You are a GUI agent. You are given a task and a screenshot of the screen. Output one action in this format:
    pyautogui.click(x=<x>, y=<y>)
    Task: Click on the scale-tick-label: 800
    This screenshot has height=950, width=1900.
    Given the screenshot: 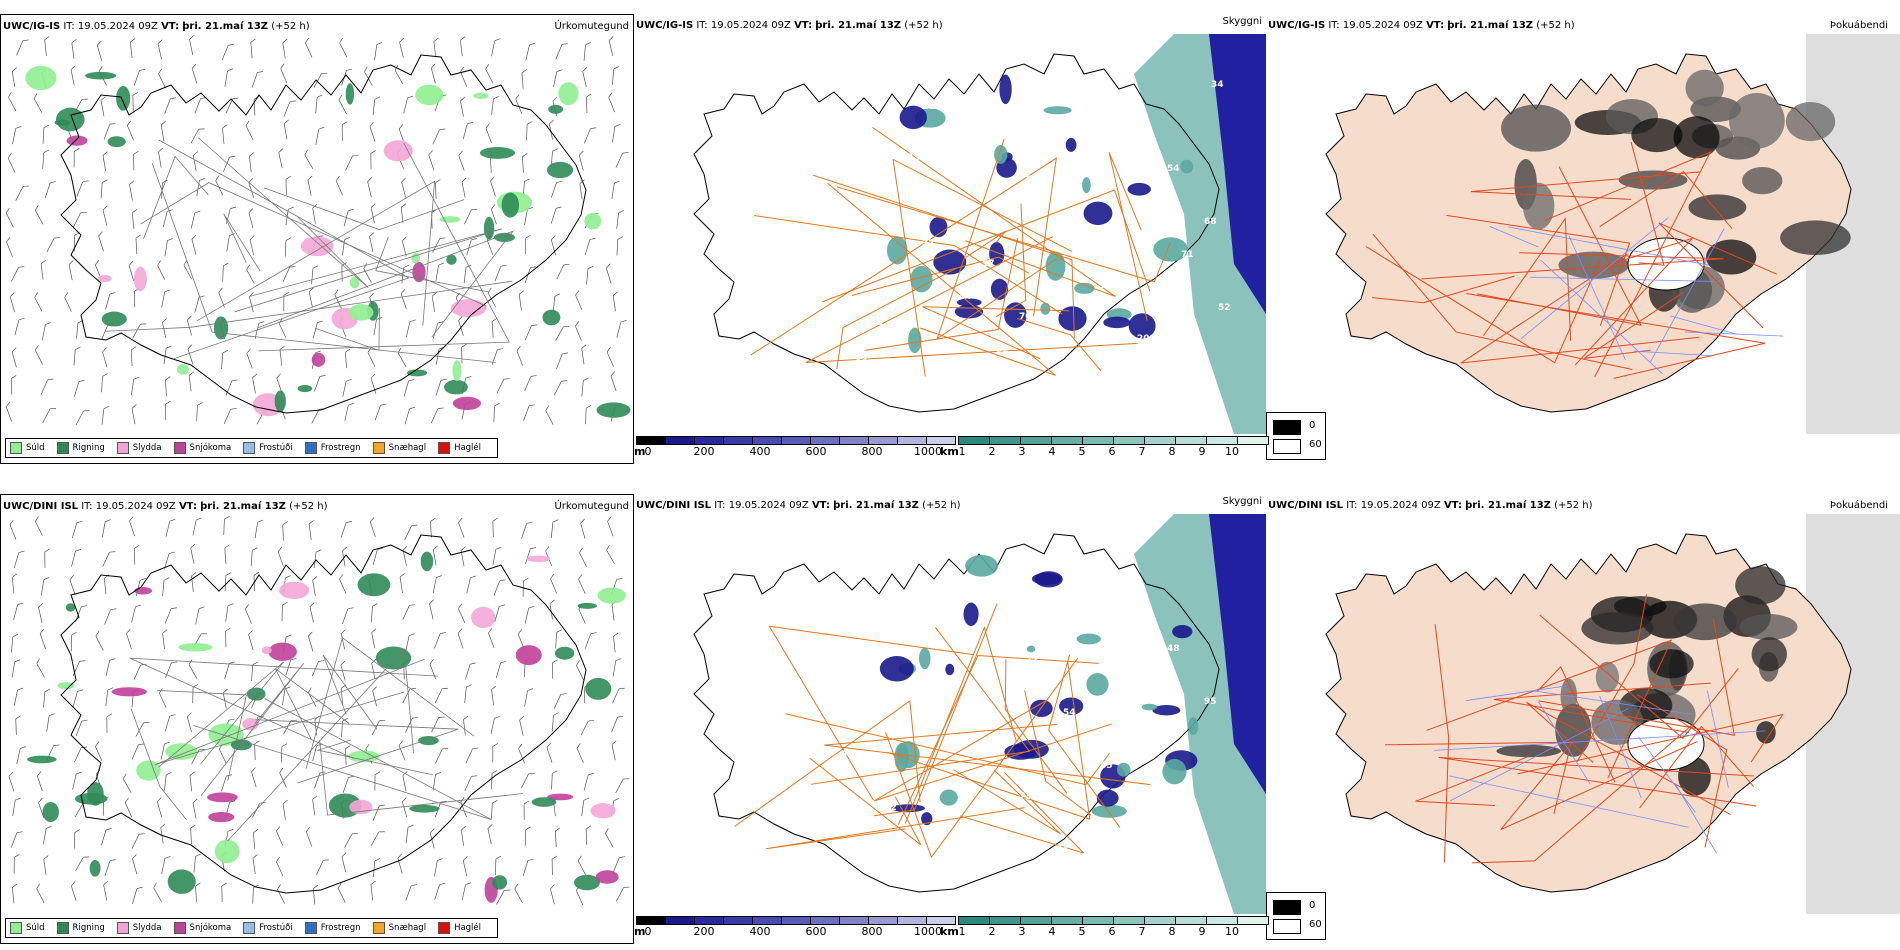 What is the action you would take?
    pyautogui.click(x=872, y=451)
    